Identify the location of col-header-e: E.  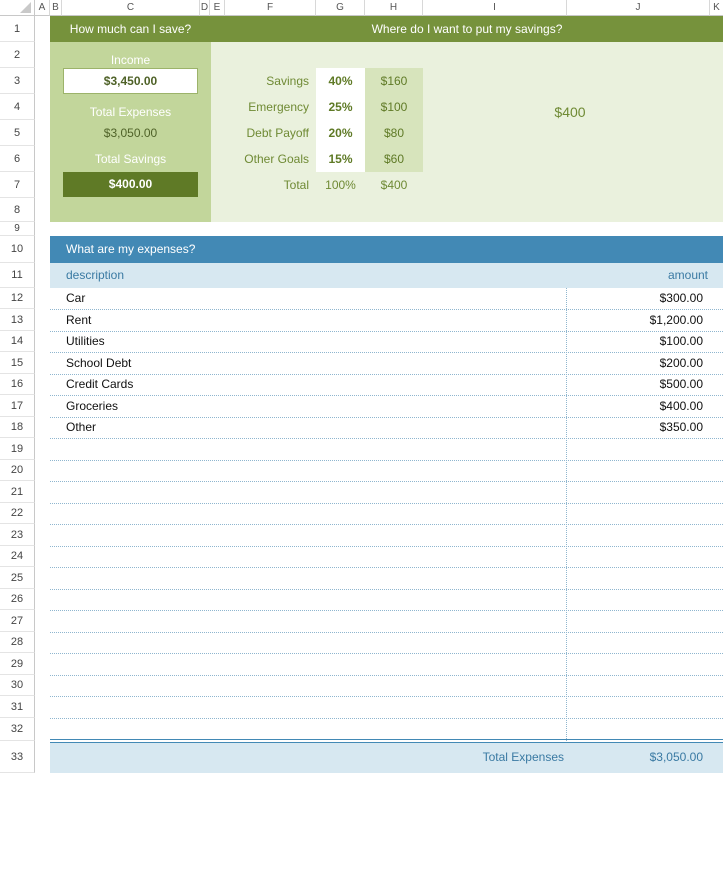
(217, 8).